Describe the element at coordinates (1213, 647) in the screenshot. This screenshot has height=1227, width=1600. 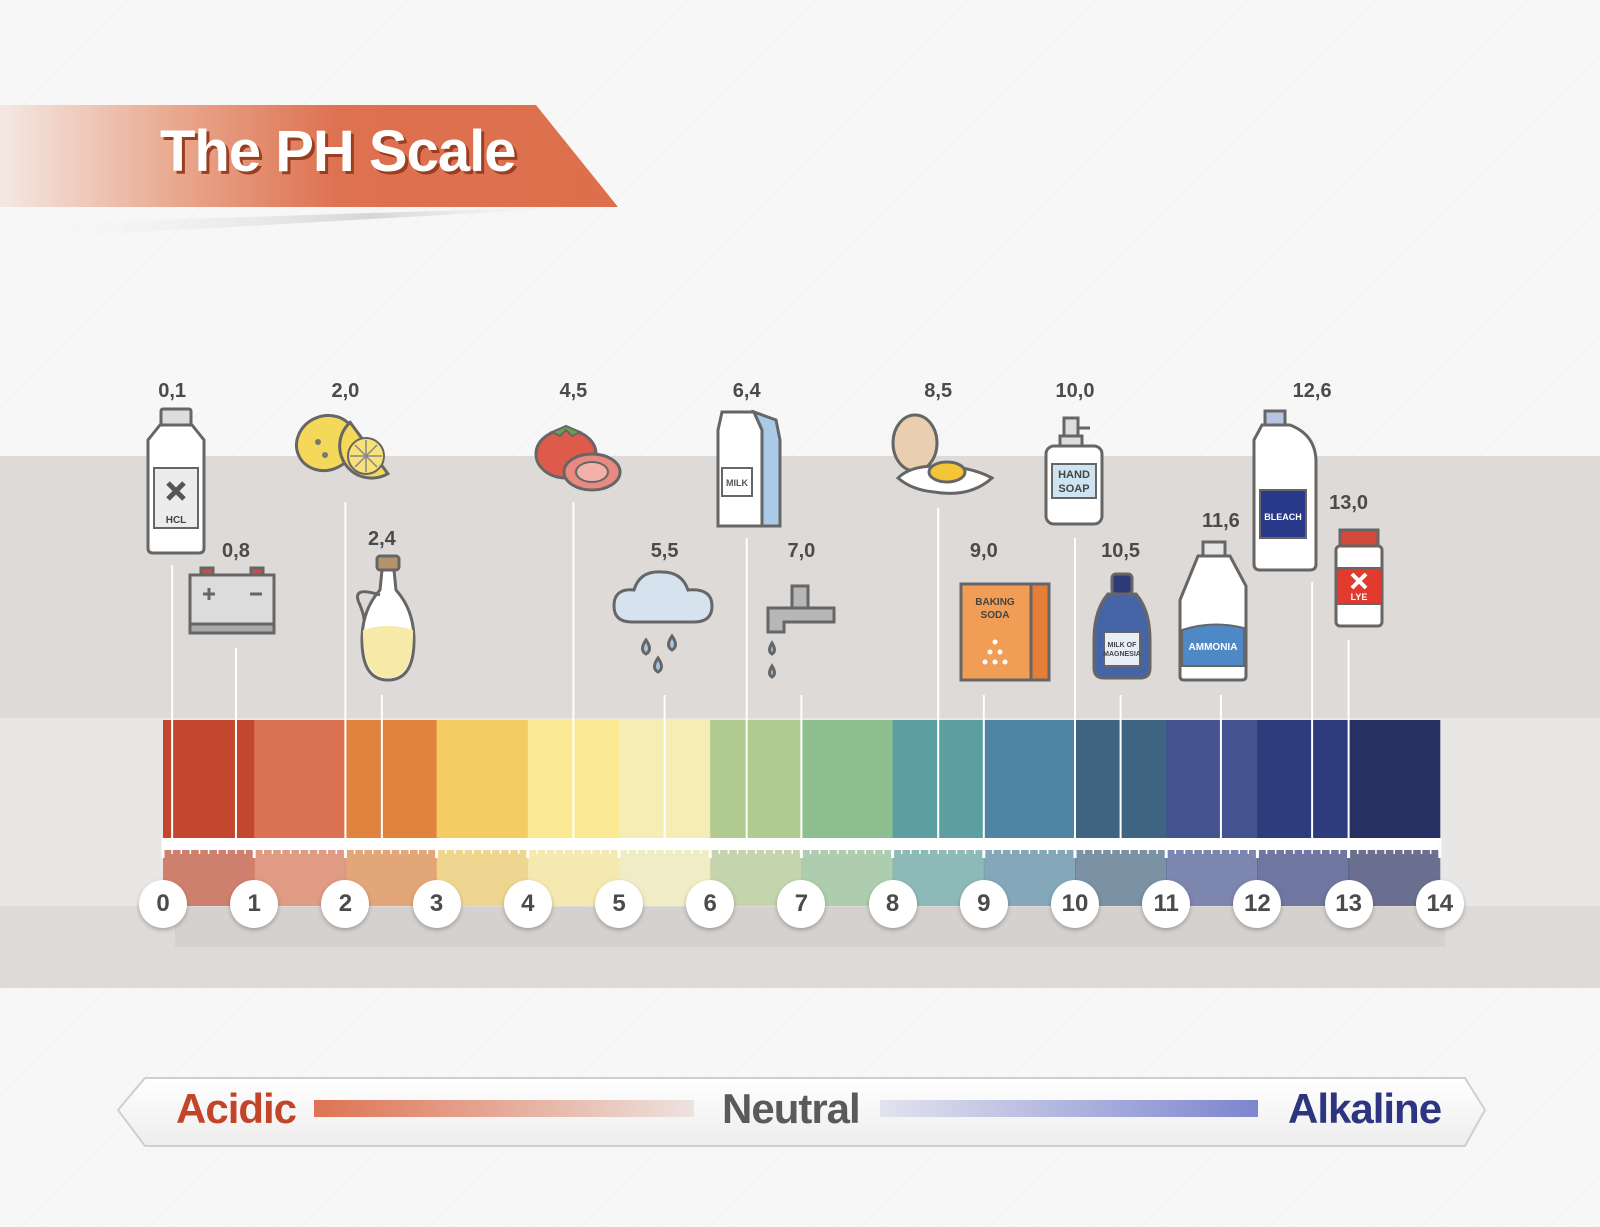
I see `svg-text: AMMONIA` at that location.